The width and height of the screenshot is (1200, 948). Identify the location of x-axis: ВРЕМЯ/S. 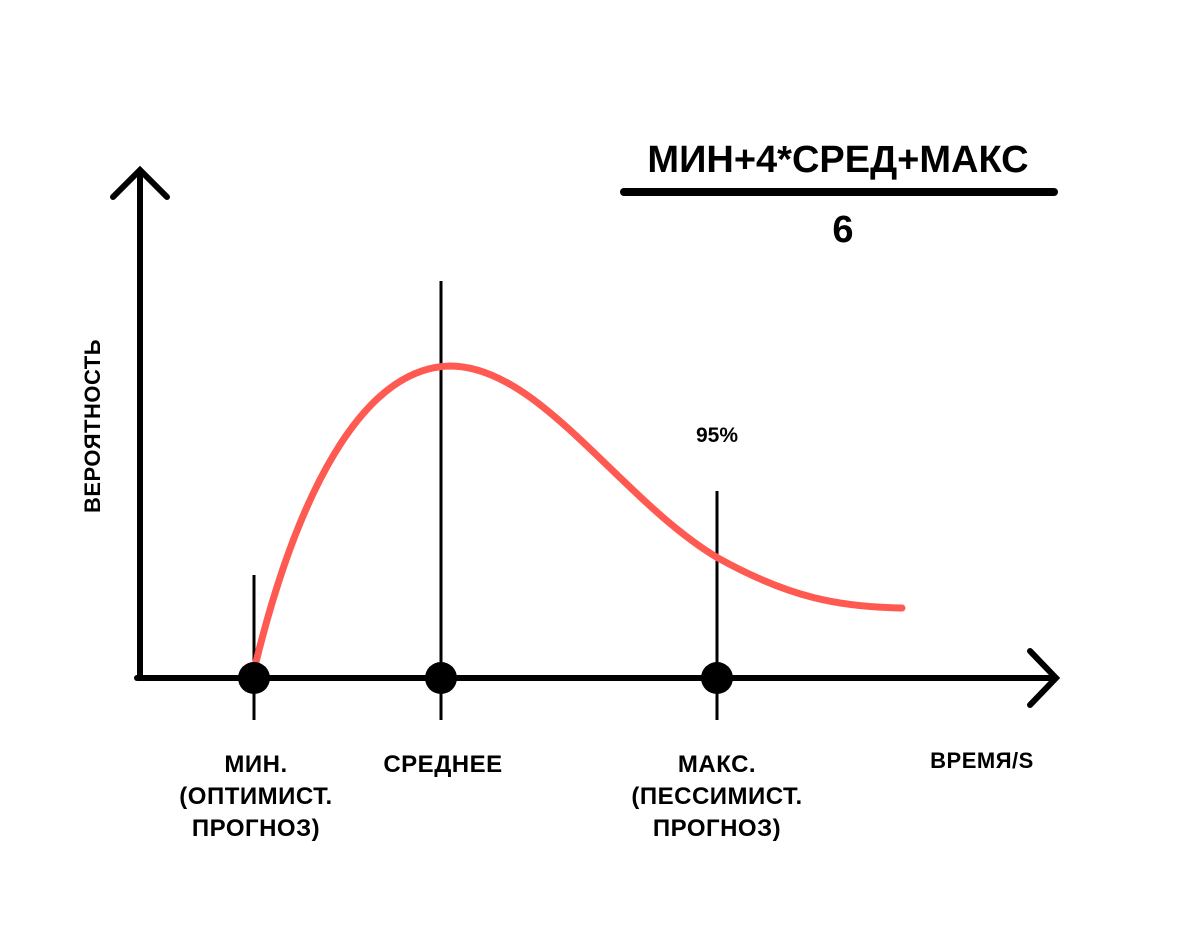
(597, 710).